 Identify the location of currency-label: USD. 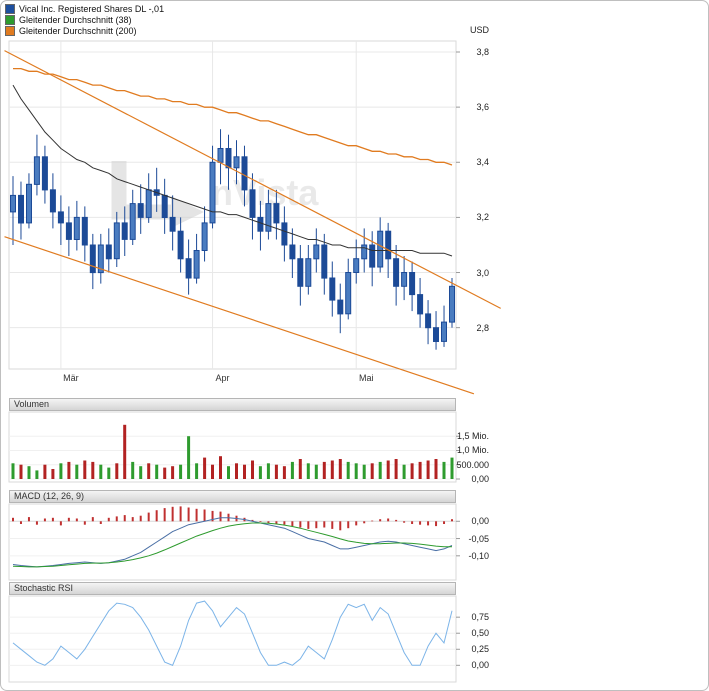
(479, 30).